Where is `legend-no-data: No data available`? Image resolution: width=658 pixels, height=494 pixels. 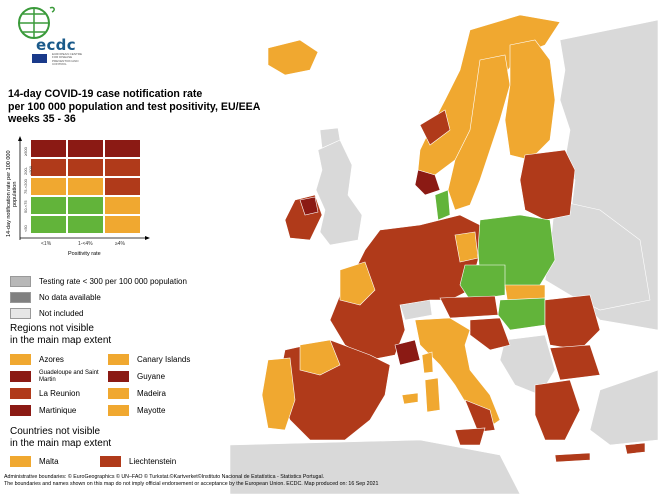
legend-no-data: No data available is located at coordinates (55, 297).